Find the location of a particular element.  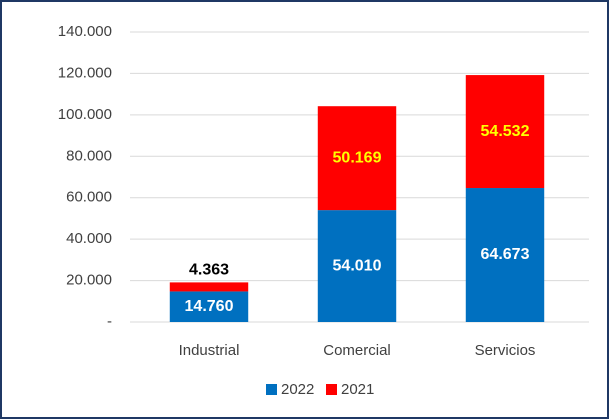

data-label: 14.760 is located at coordinates (209, 306).